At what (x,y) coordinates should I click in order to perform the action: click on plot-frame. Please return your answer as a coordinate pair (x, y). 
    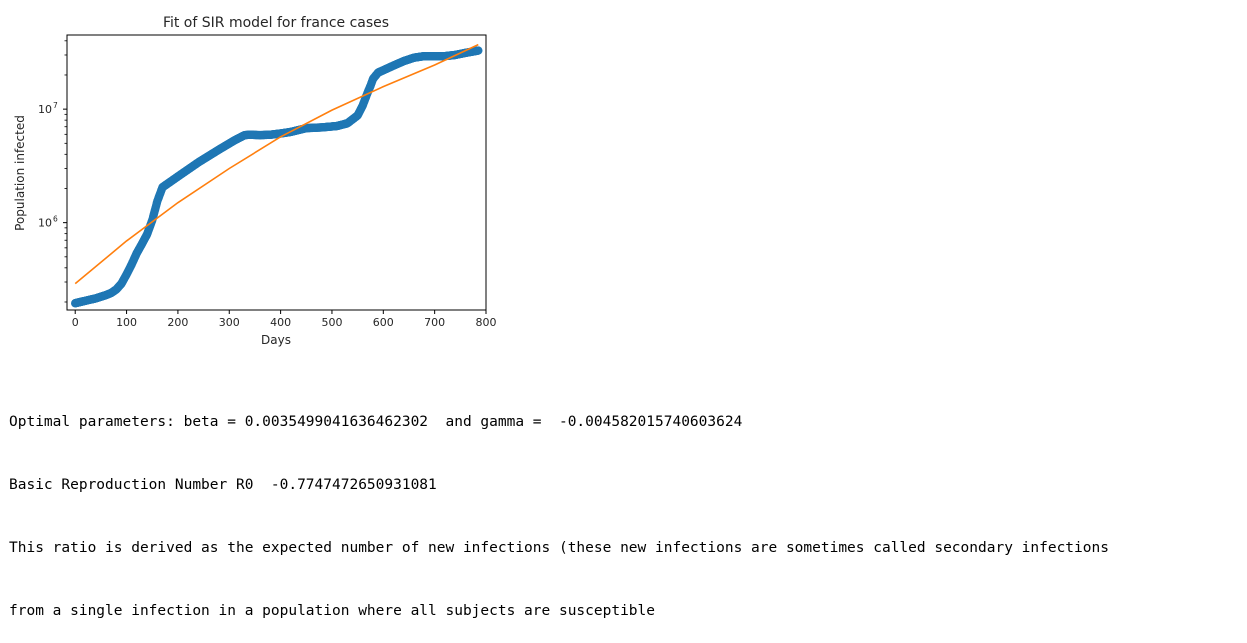
    Looking at the image, I should click on (276, 172).